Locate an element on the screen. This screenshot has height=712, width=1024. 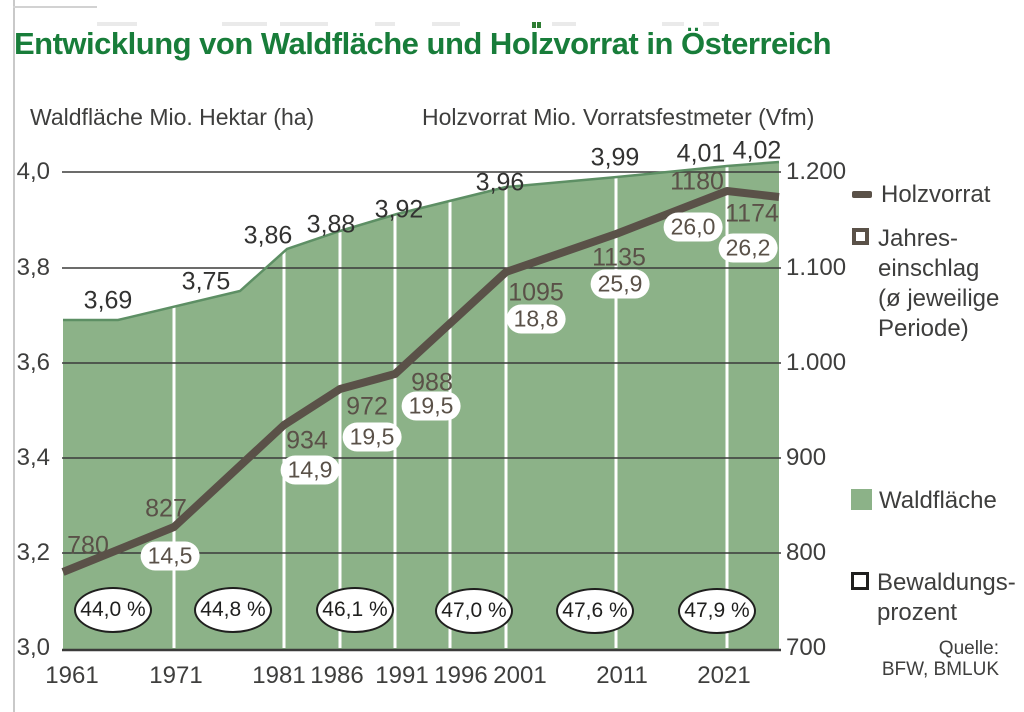
waldflaeche-value-label: 3,69 is located at coordinates (108, 300).